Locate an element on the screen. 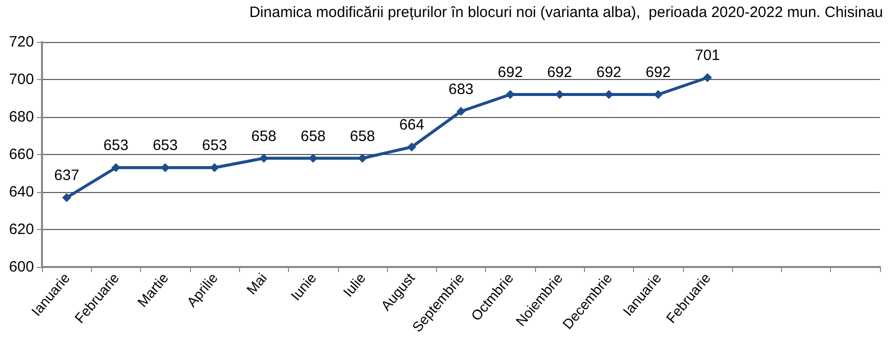 This screenshot has height=363, width=892. data-label: 683 is located at coordinates (461, 89).